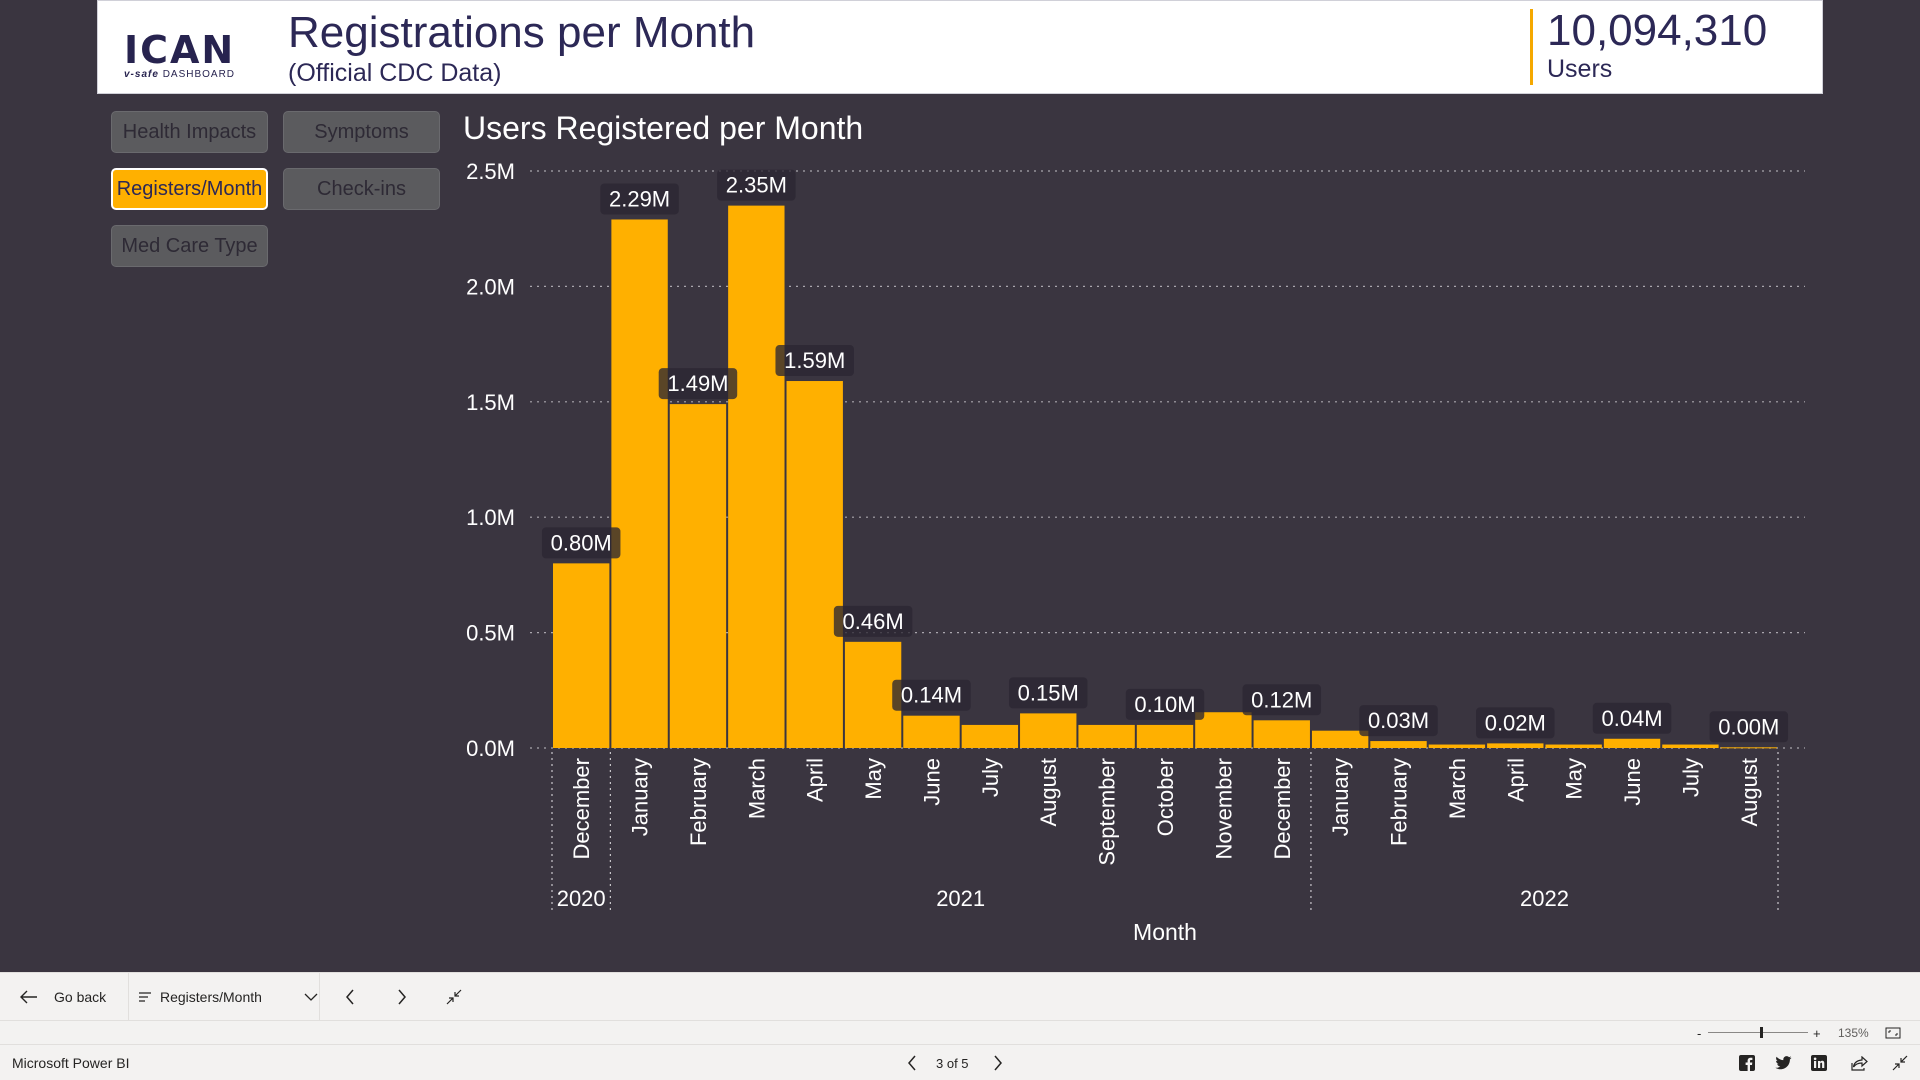 This screenshot has width=1920, height=1080. I want to click on zoom-in-button: +, so click(1817, 1033).